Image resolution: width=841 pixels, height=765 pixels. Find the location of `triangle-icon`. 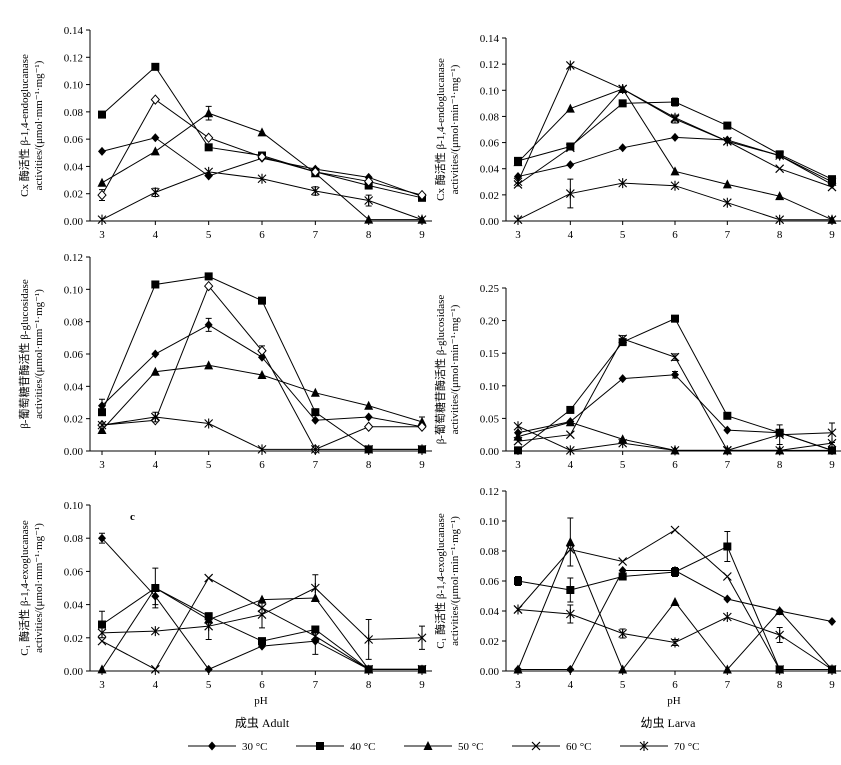

triangle-icon is located at coordinates (428, 745).